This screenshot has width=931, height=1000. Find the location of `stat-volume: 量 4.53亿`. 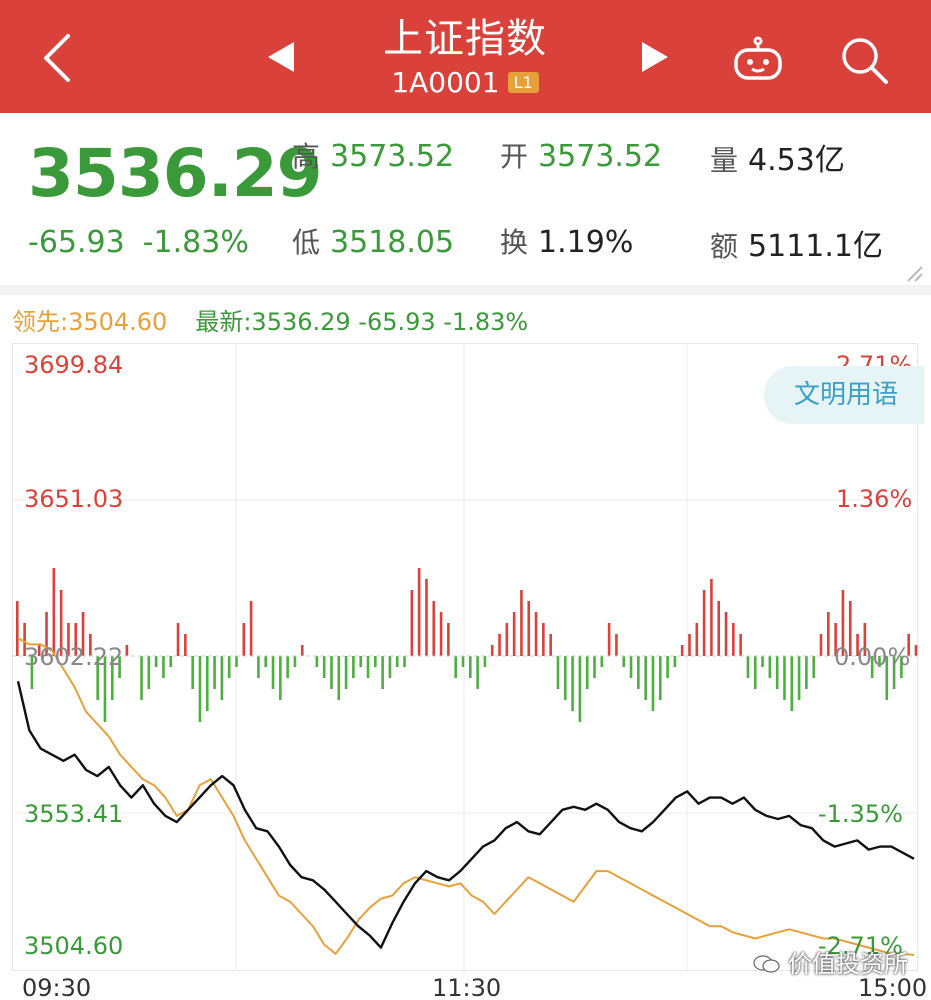

stat-volume: 量 4.53亿 is located at coordinates (777, 157).